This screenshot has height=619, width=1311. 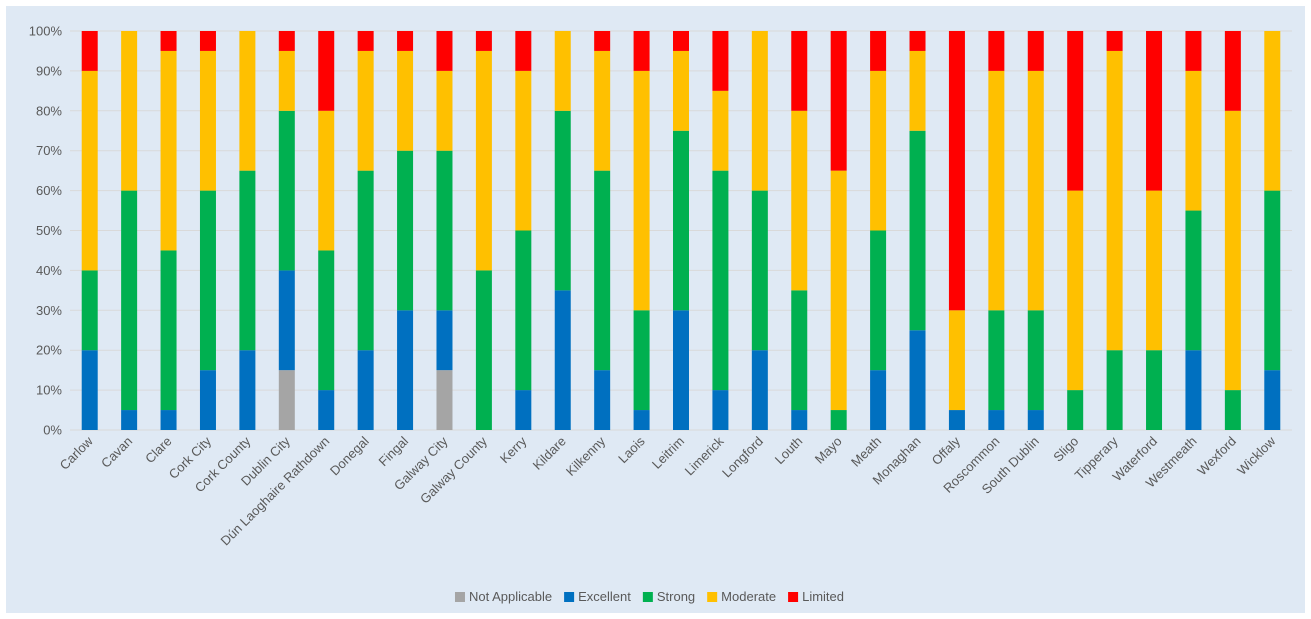 What do you see at coordinates (676, 596) in the screenshot?
I see `legend-label: Strong` at bounding box center [676, 596].